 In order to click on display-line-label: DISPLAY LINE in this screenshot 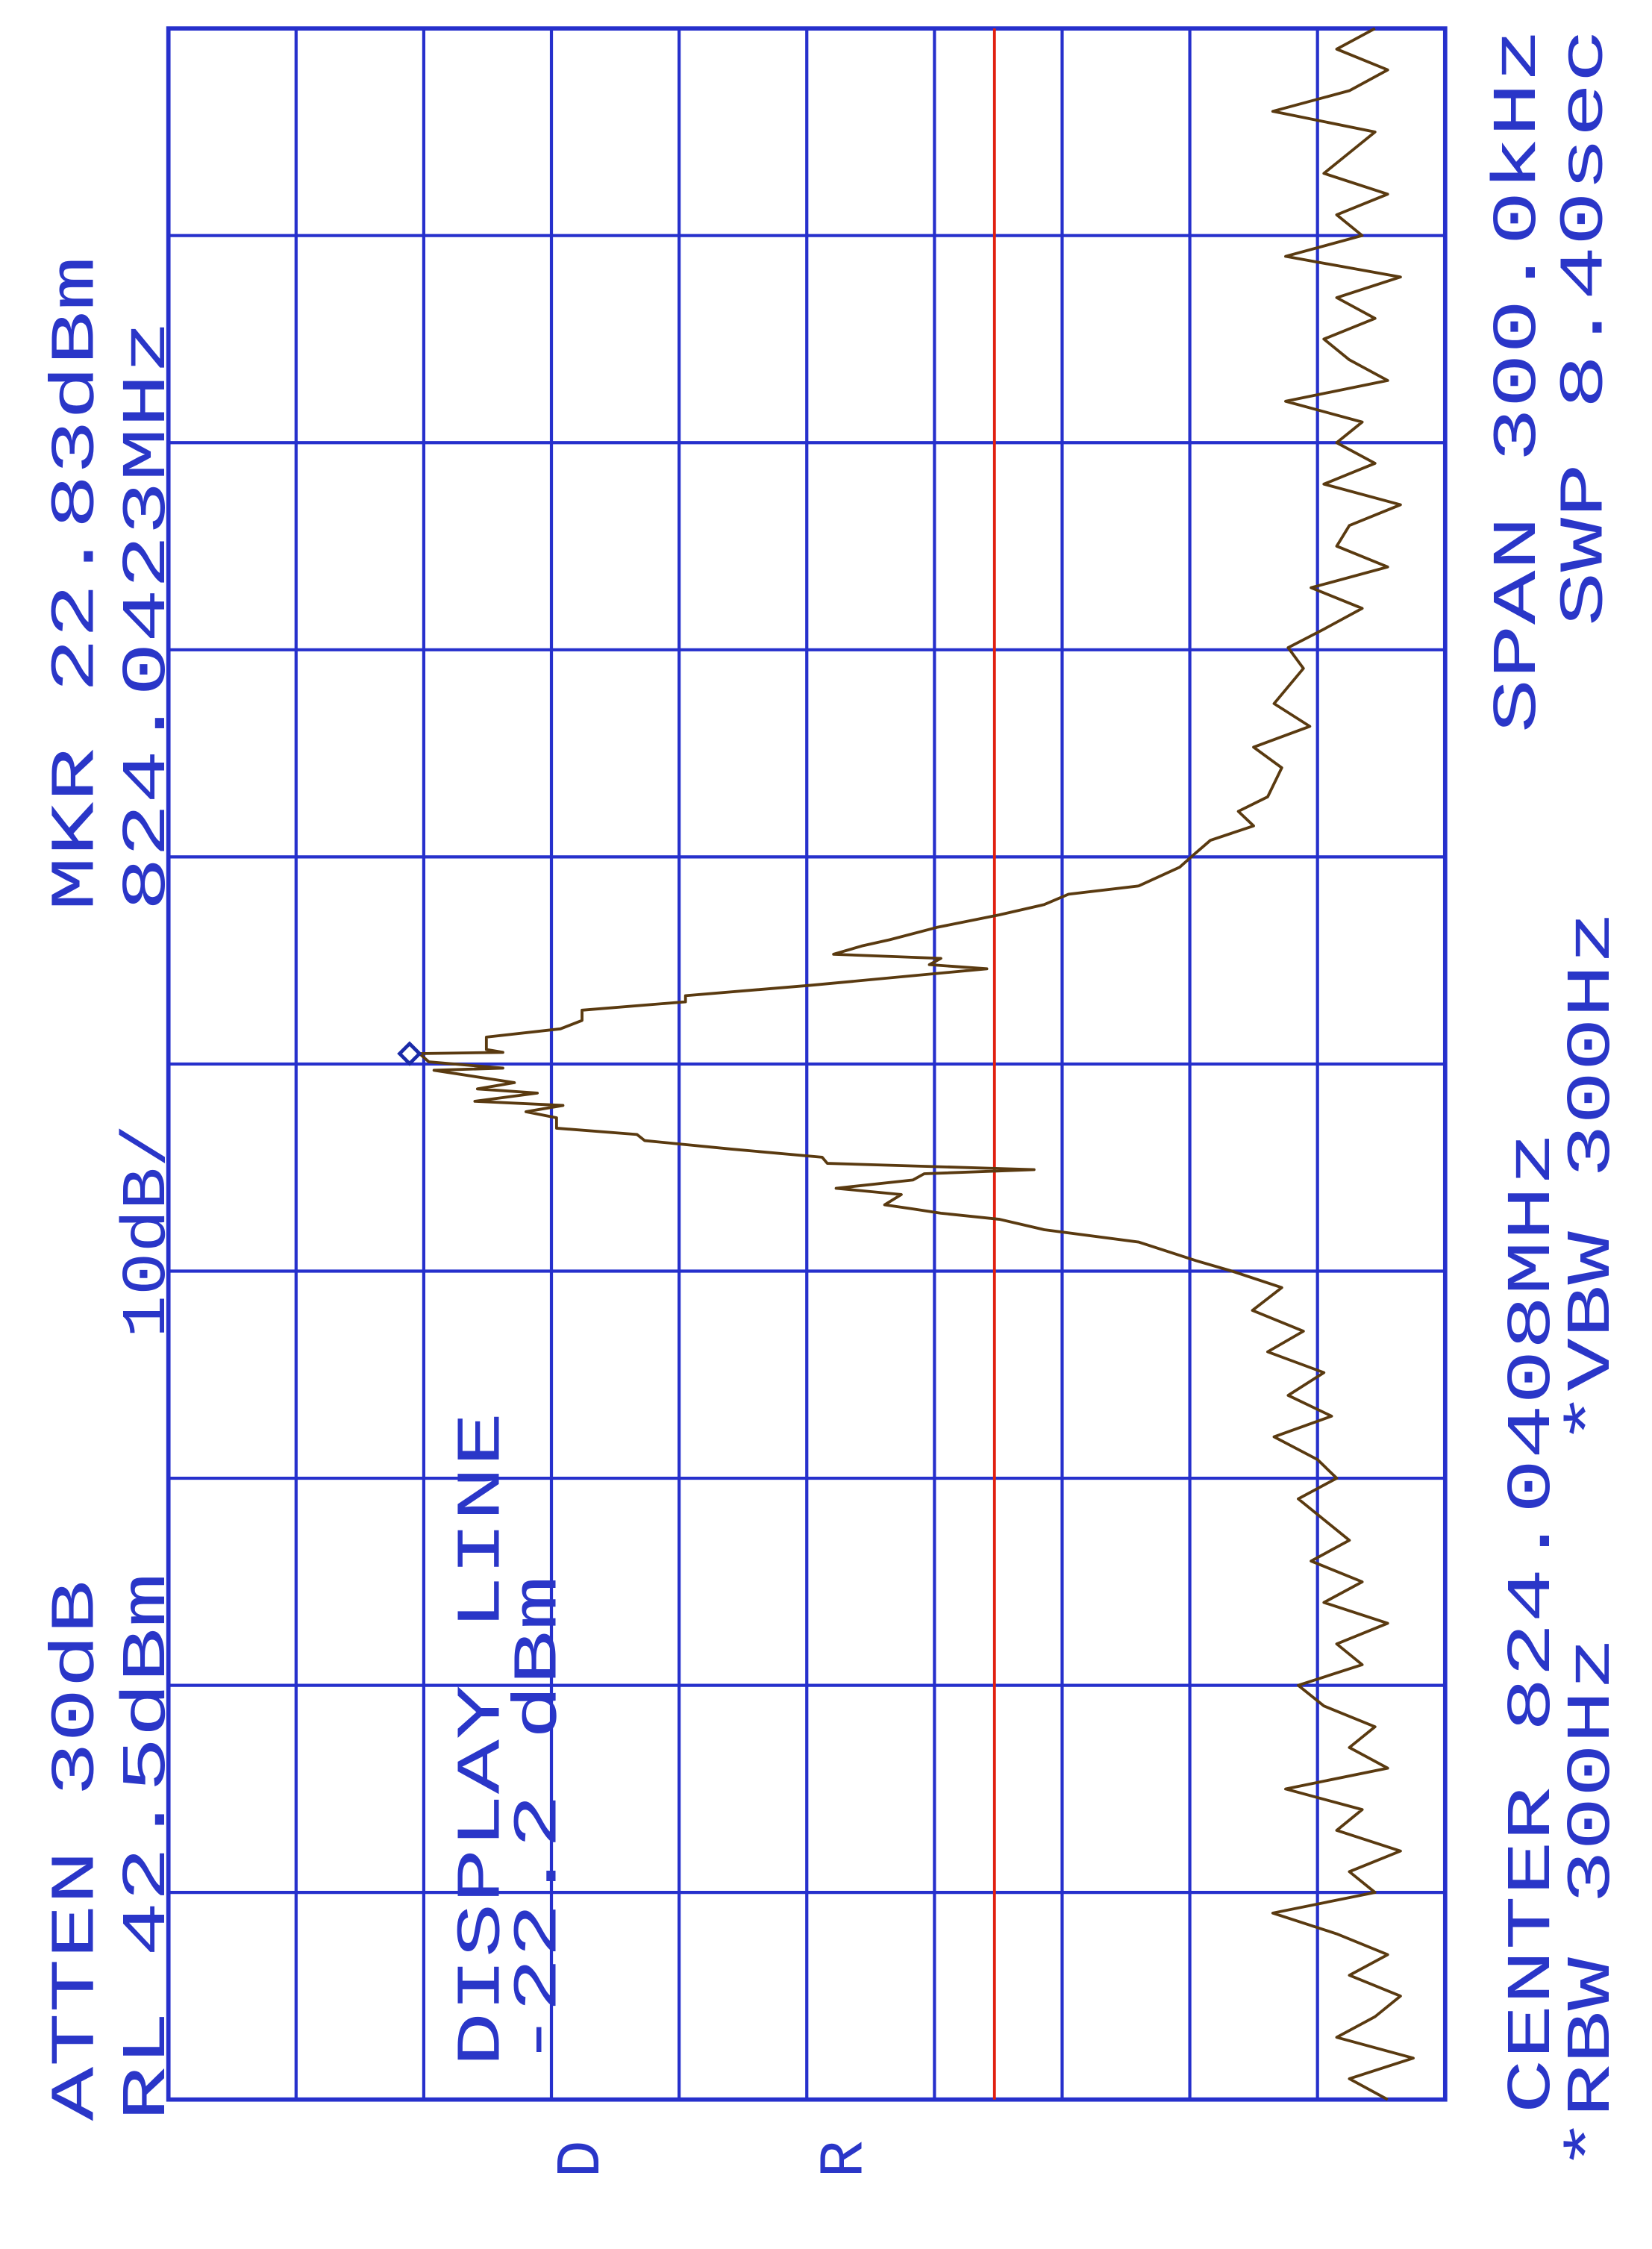, I will do `click(482, 1739)`.